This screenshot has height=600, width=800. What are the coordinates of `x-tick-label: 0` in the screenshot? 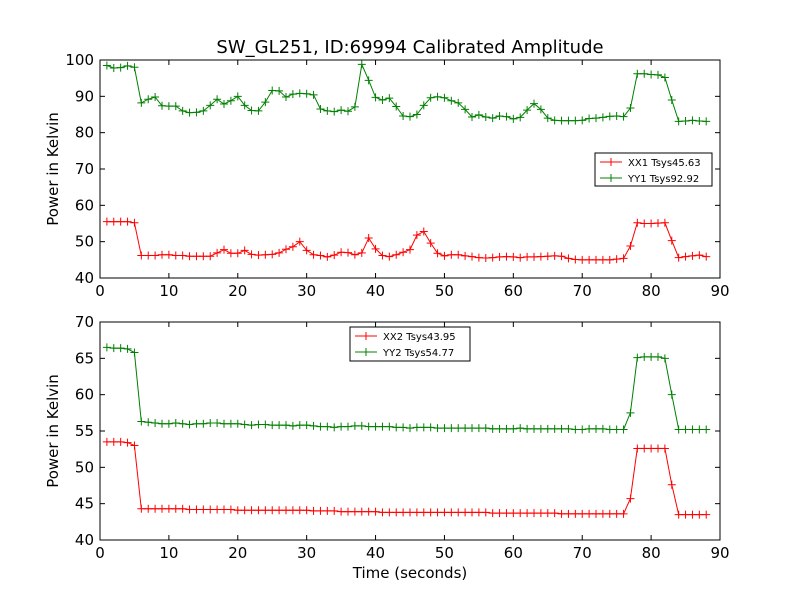 It's located at (100, 553).